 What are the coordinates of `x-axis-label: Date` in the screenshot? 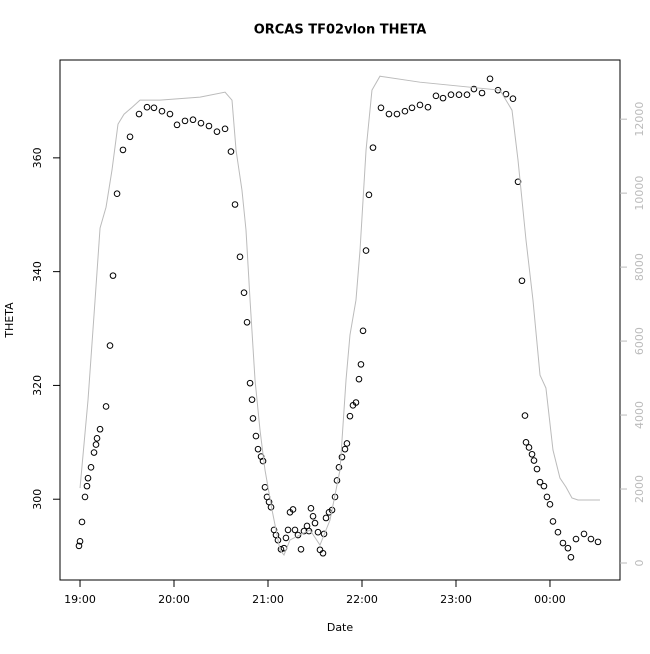 It's located at (340, 627).